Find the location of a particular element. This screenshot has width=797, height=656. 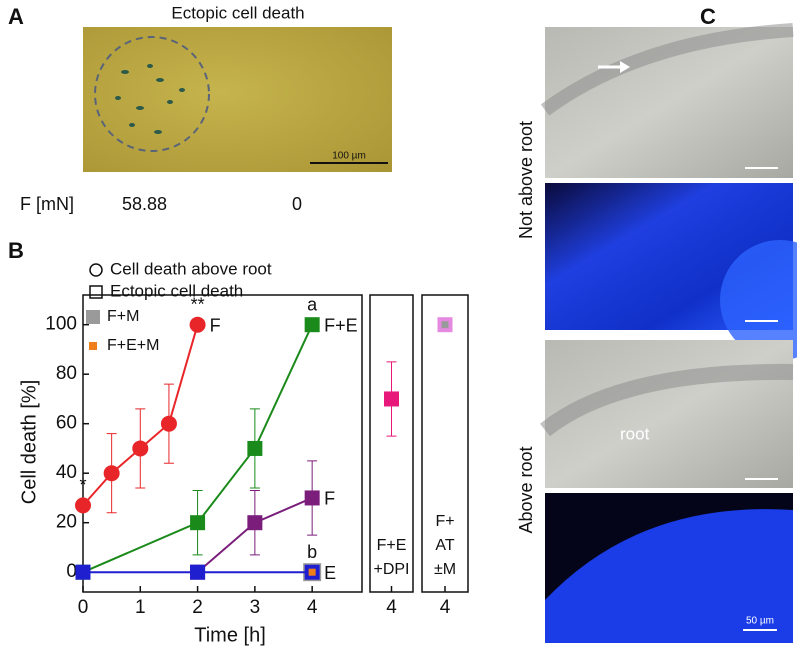

legend-label: F+E+M is located at coordinates (133, 345).